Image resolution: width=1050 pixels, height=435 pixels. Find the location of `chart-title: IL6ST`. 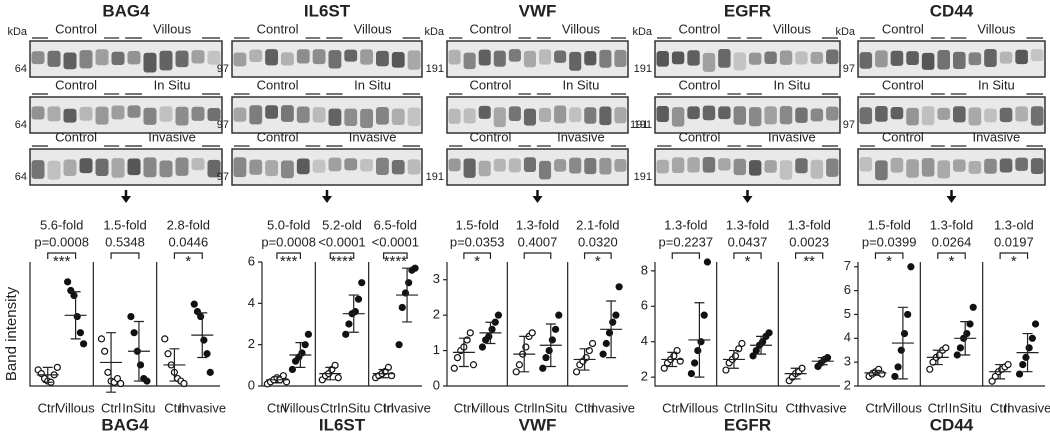

chart-title: IL6ST is located at coordinates (342, 424).